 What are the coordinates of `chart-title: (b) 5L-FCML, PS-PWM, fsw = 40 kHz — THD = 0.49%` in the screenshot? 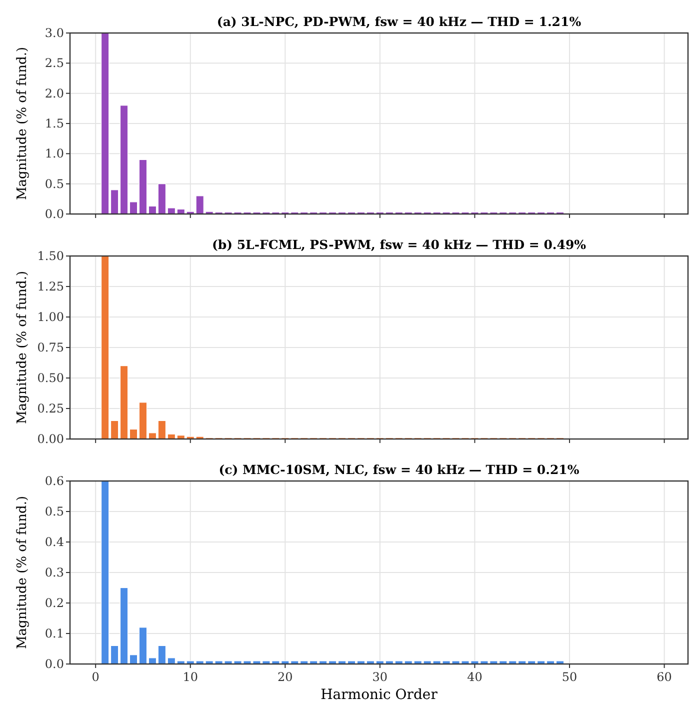 It's located at (399, 244).